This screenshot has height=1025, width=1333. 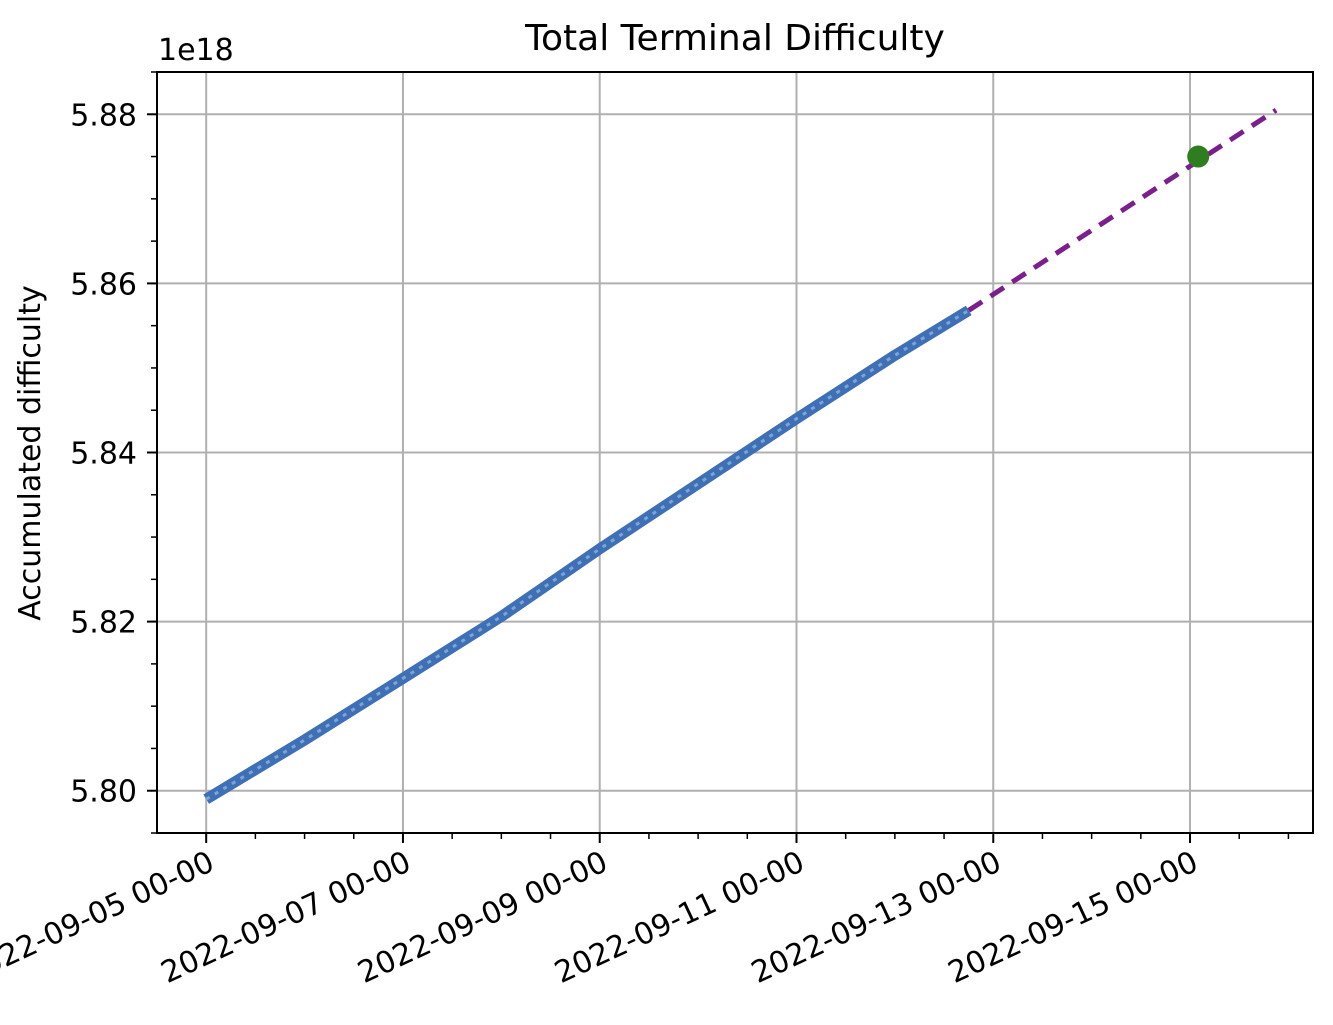 I want to click on y-tick-label: 5.82, so click(x=103, y=623).